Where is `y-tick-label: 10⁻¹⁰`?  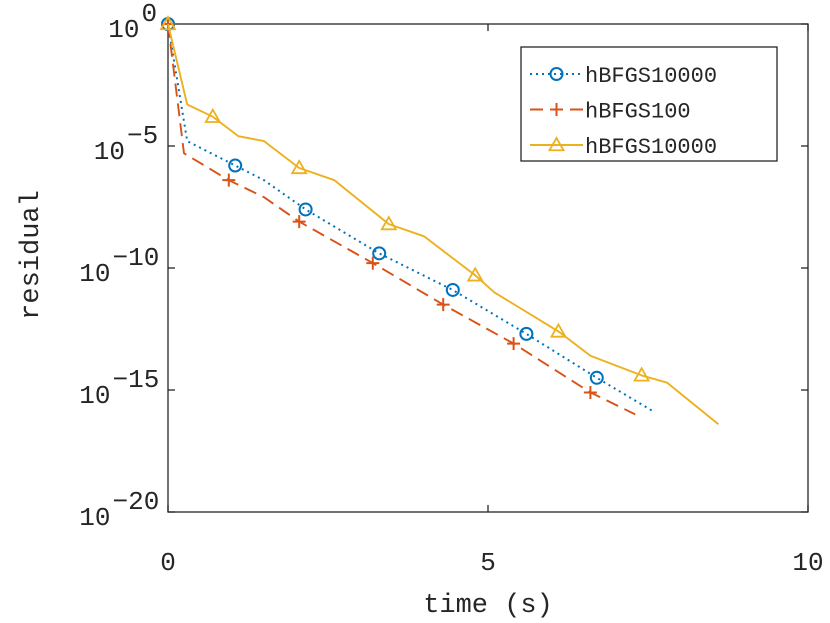
y-tick-label: 10⁻¹⁰ is located at coordinates (119, 266).